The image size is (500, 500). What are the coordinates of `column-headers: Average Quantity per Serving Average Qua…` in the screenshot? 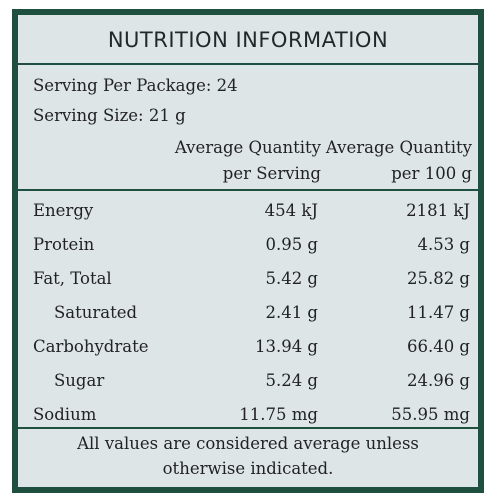 It's located at (248, 161).